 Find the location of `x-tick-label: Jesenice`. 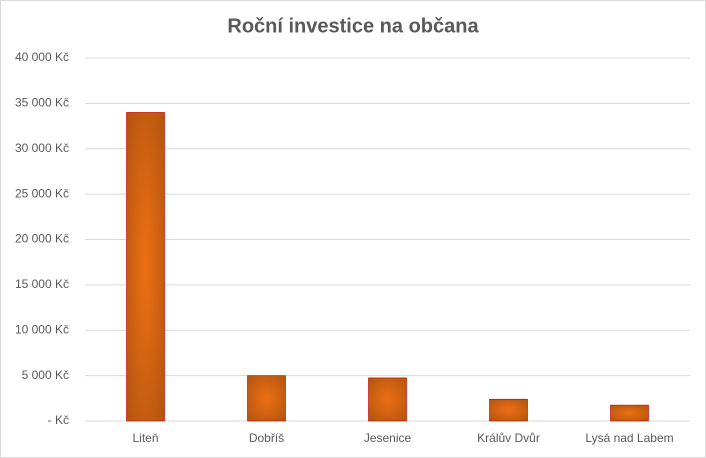

x-tick-label: Jesenice is located at coordinates (388, 438).